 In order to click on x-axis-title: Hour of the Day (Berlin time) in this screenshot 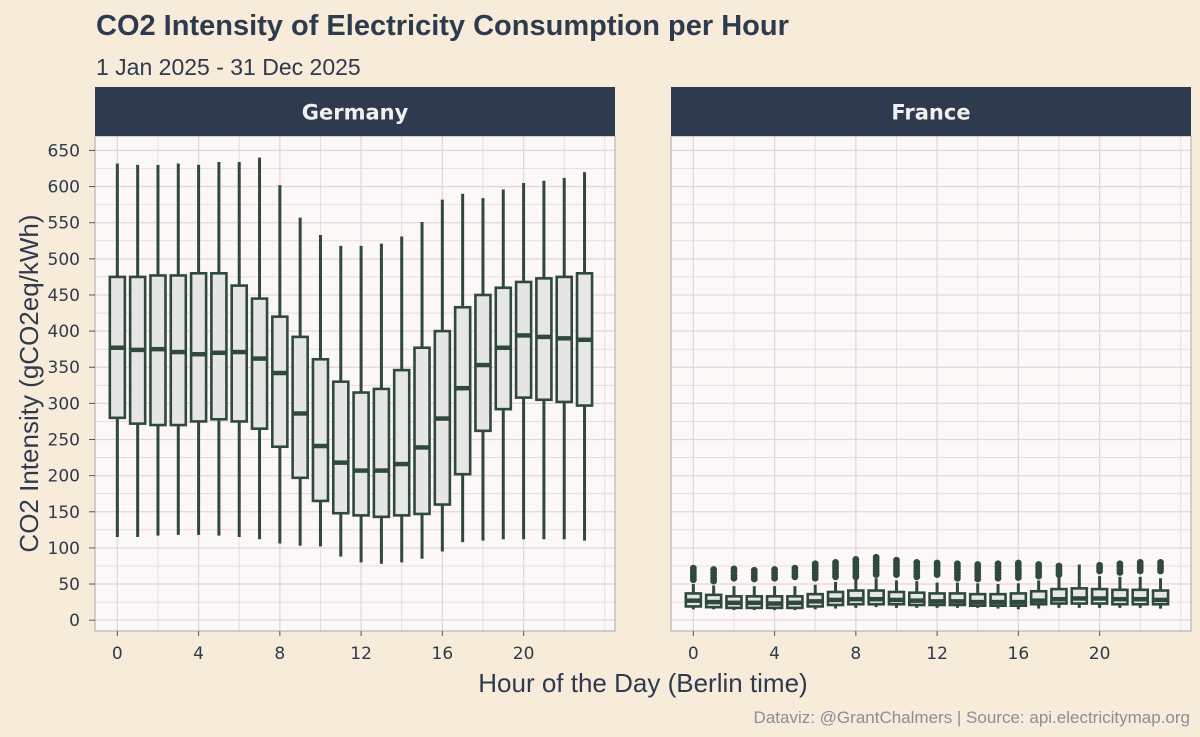, I will do `click(642, 683)`.